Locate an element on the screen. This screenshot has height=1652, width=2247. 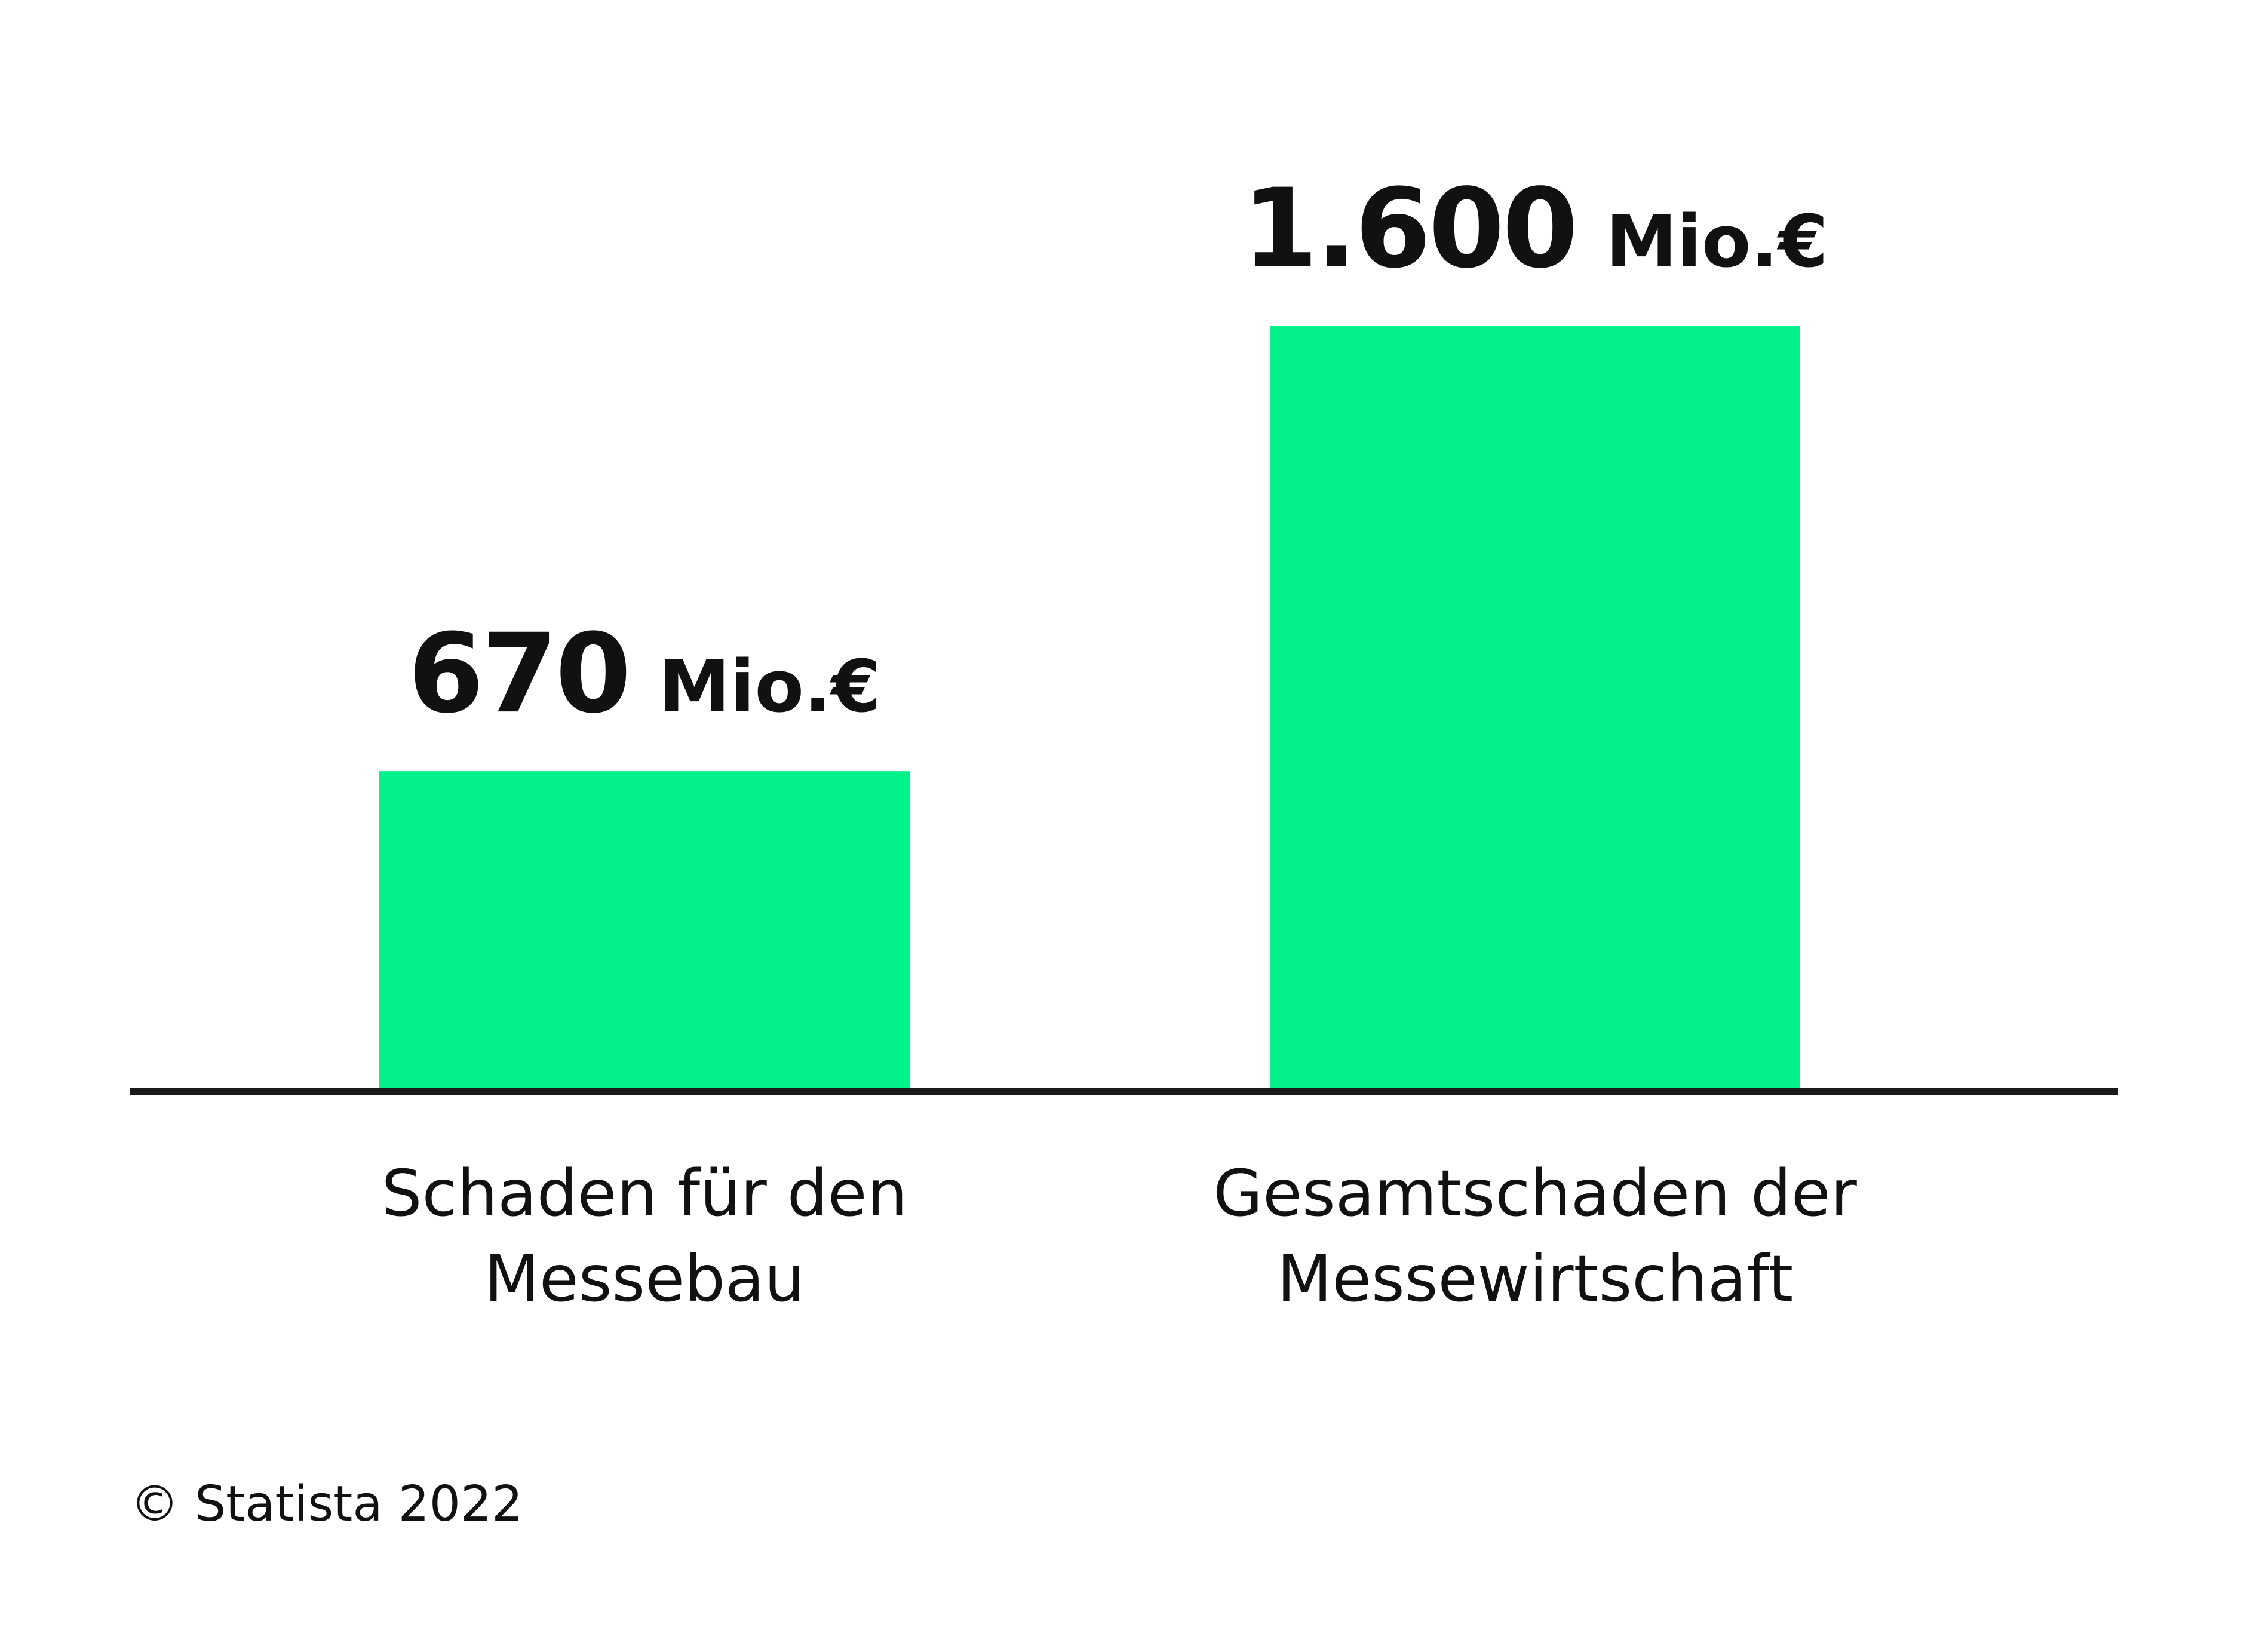
category-label-1-line-2: Messebau is located at coordinates (645, 1279).